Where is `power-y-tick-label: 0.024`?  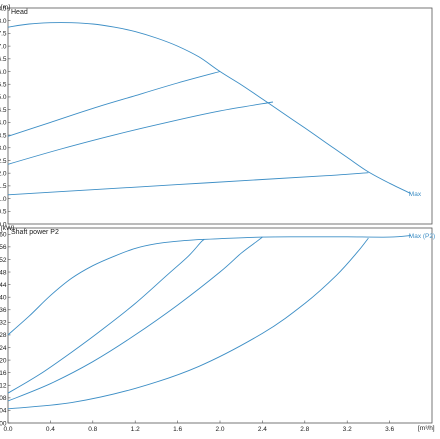 power-y-tick-label: 0.024 is located at coordinates (3, 348).